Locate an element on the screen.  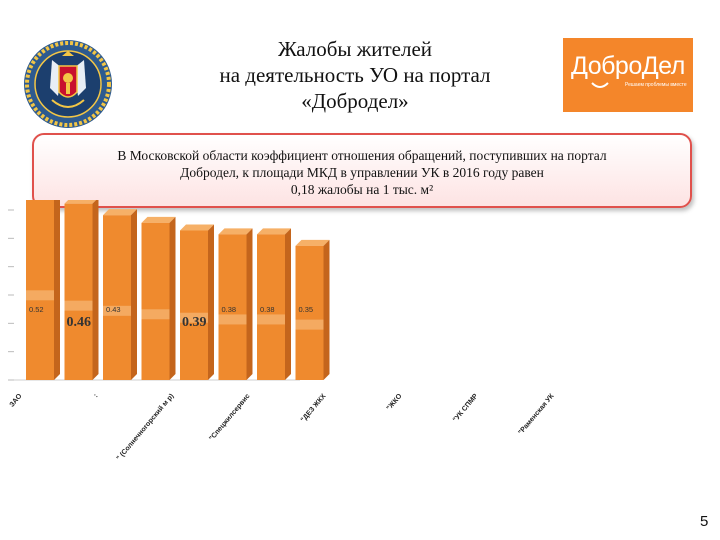
logo-name: ДоброДел is located at coordinates (628, 66).